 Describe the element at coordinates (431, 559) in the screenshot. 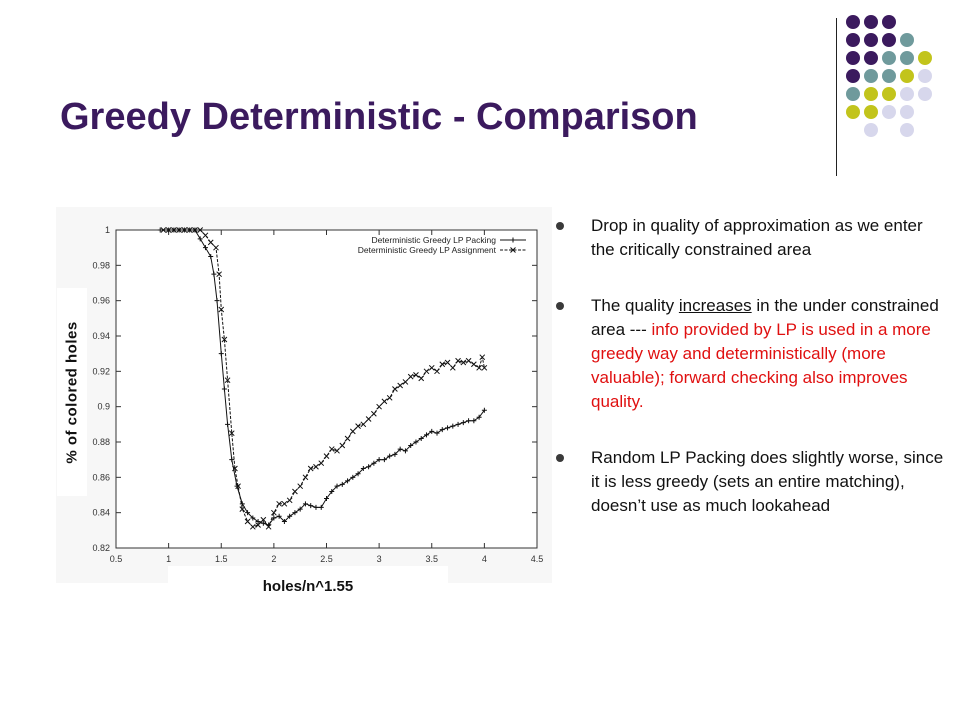

I see `x-tick-label: 3.5` at that location.